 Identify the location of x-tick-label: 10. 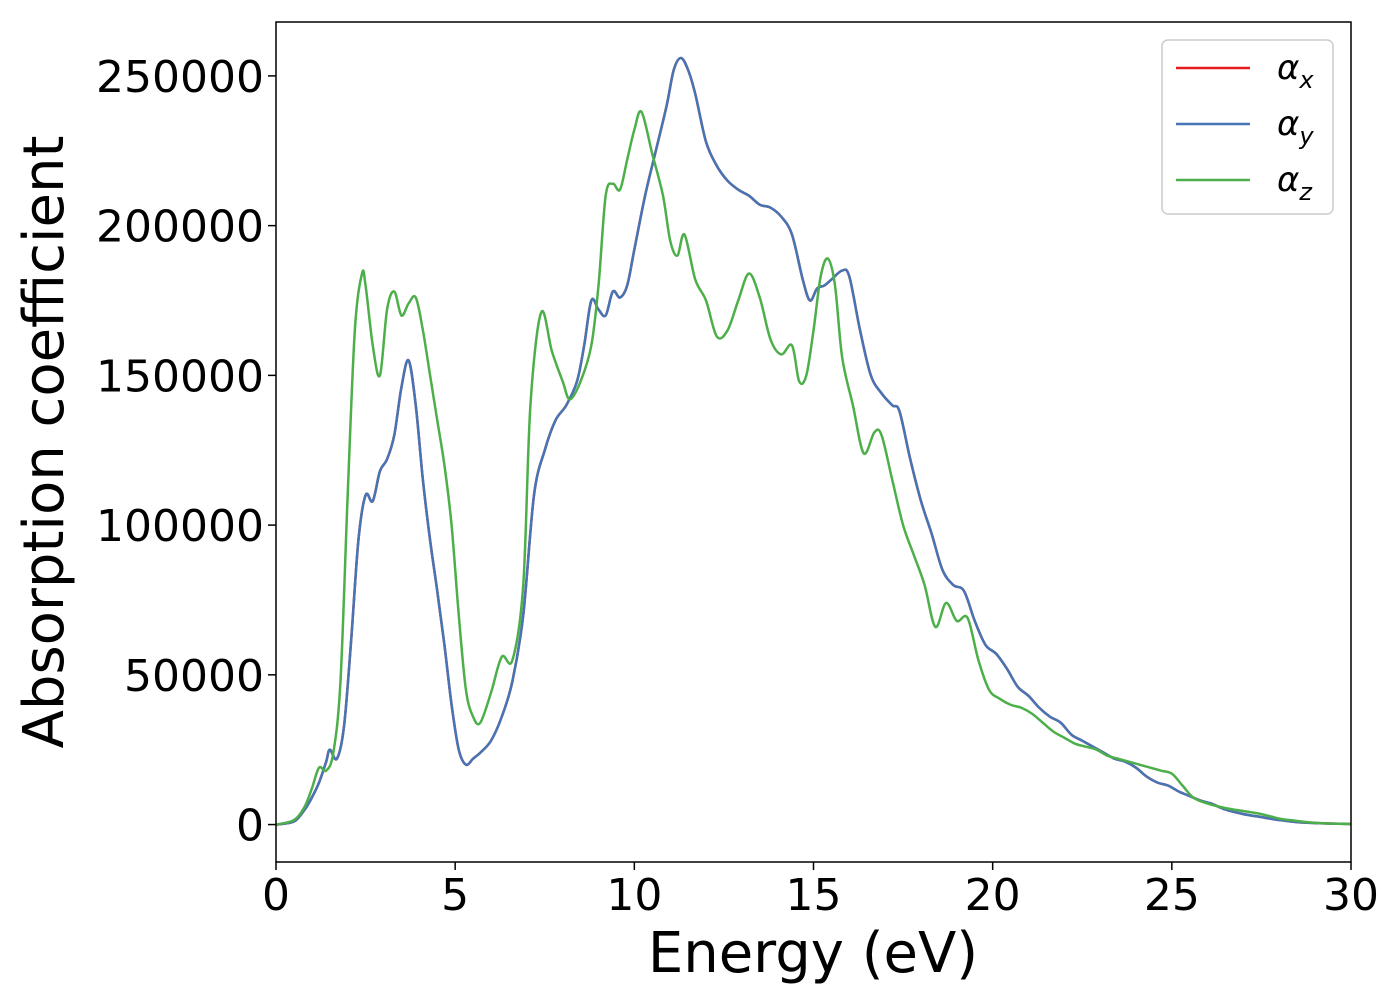
(634, 895).